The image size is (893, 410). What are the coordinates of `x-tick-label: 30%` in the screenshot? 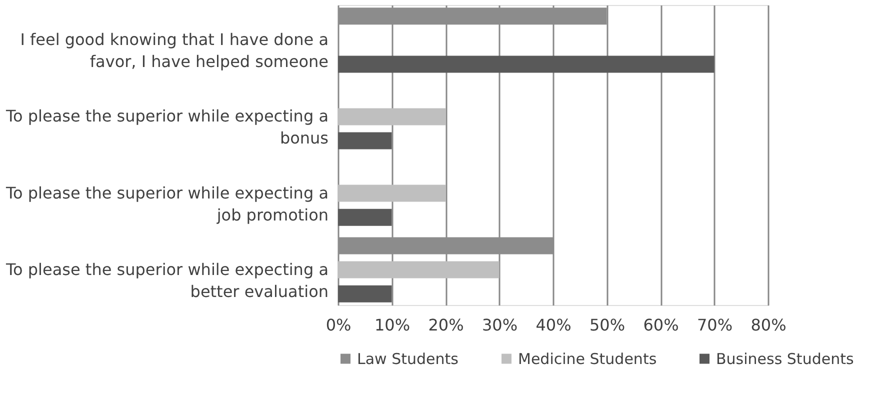 It's located at (500, 325).